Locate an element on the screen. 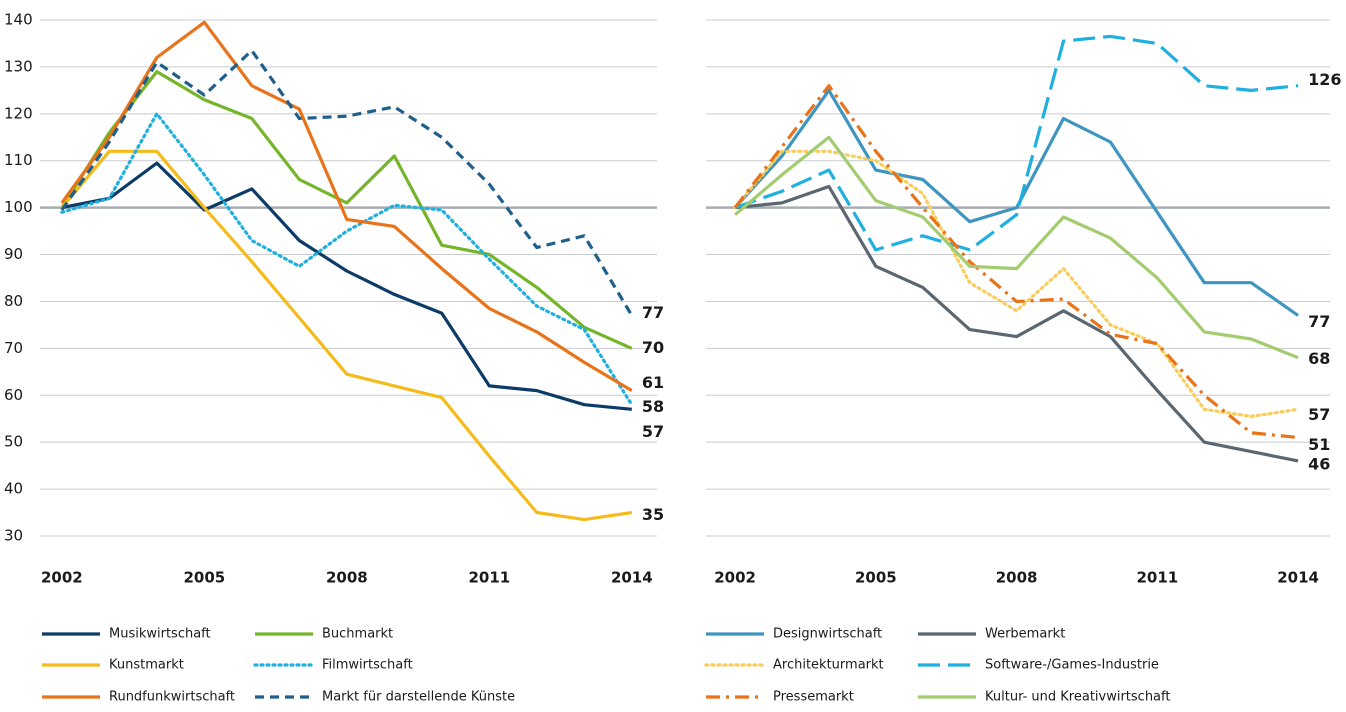 The image size is (1346, 712). end-label: 58 is located at coordinates (653, 406).